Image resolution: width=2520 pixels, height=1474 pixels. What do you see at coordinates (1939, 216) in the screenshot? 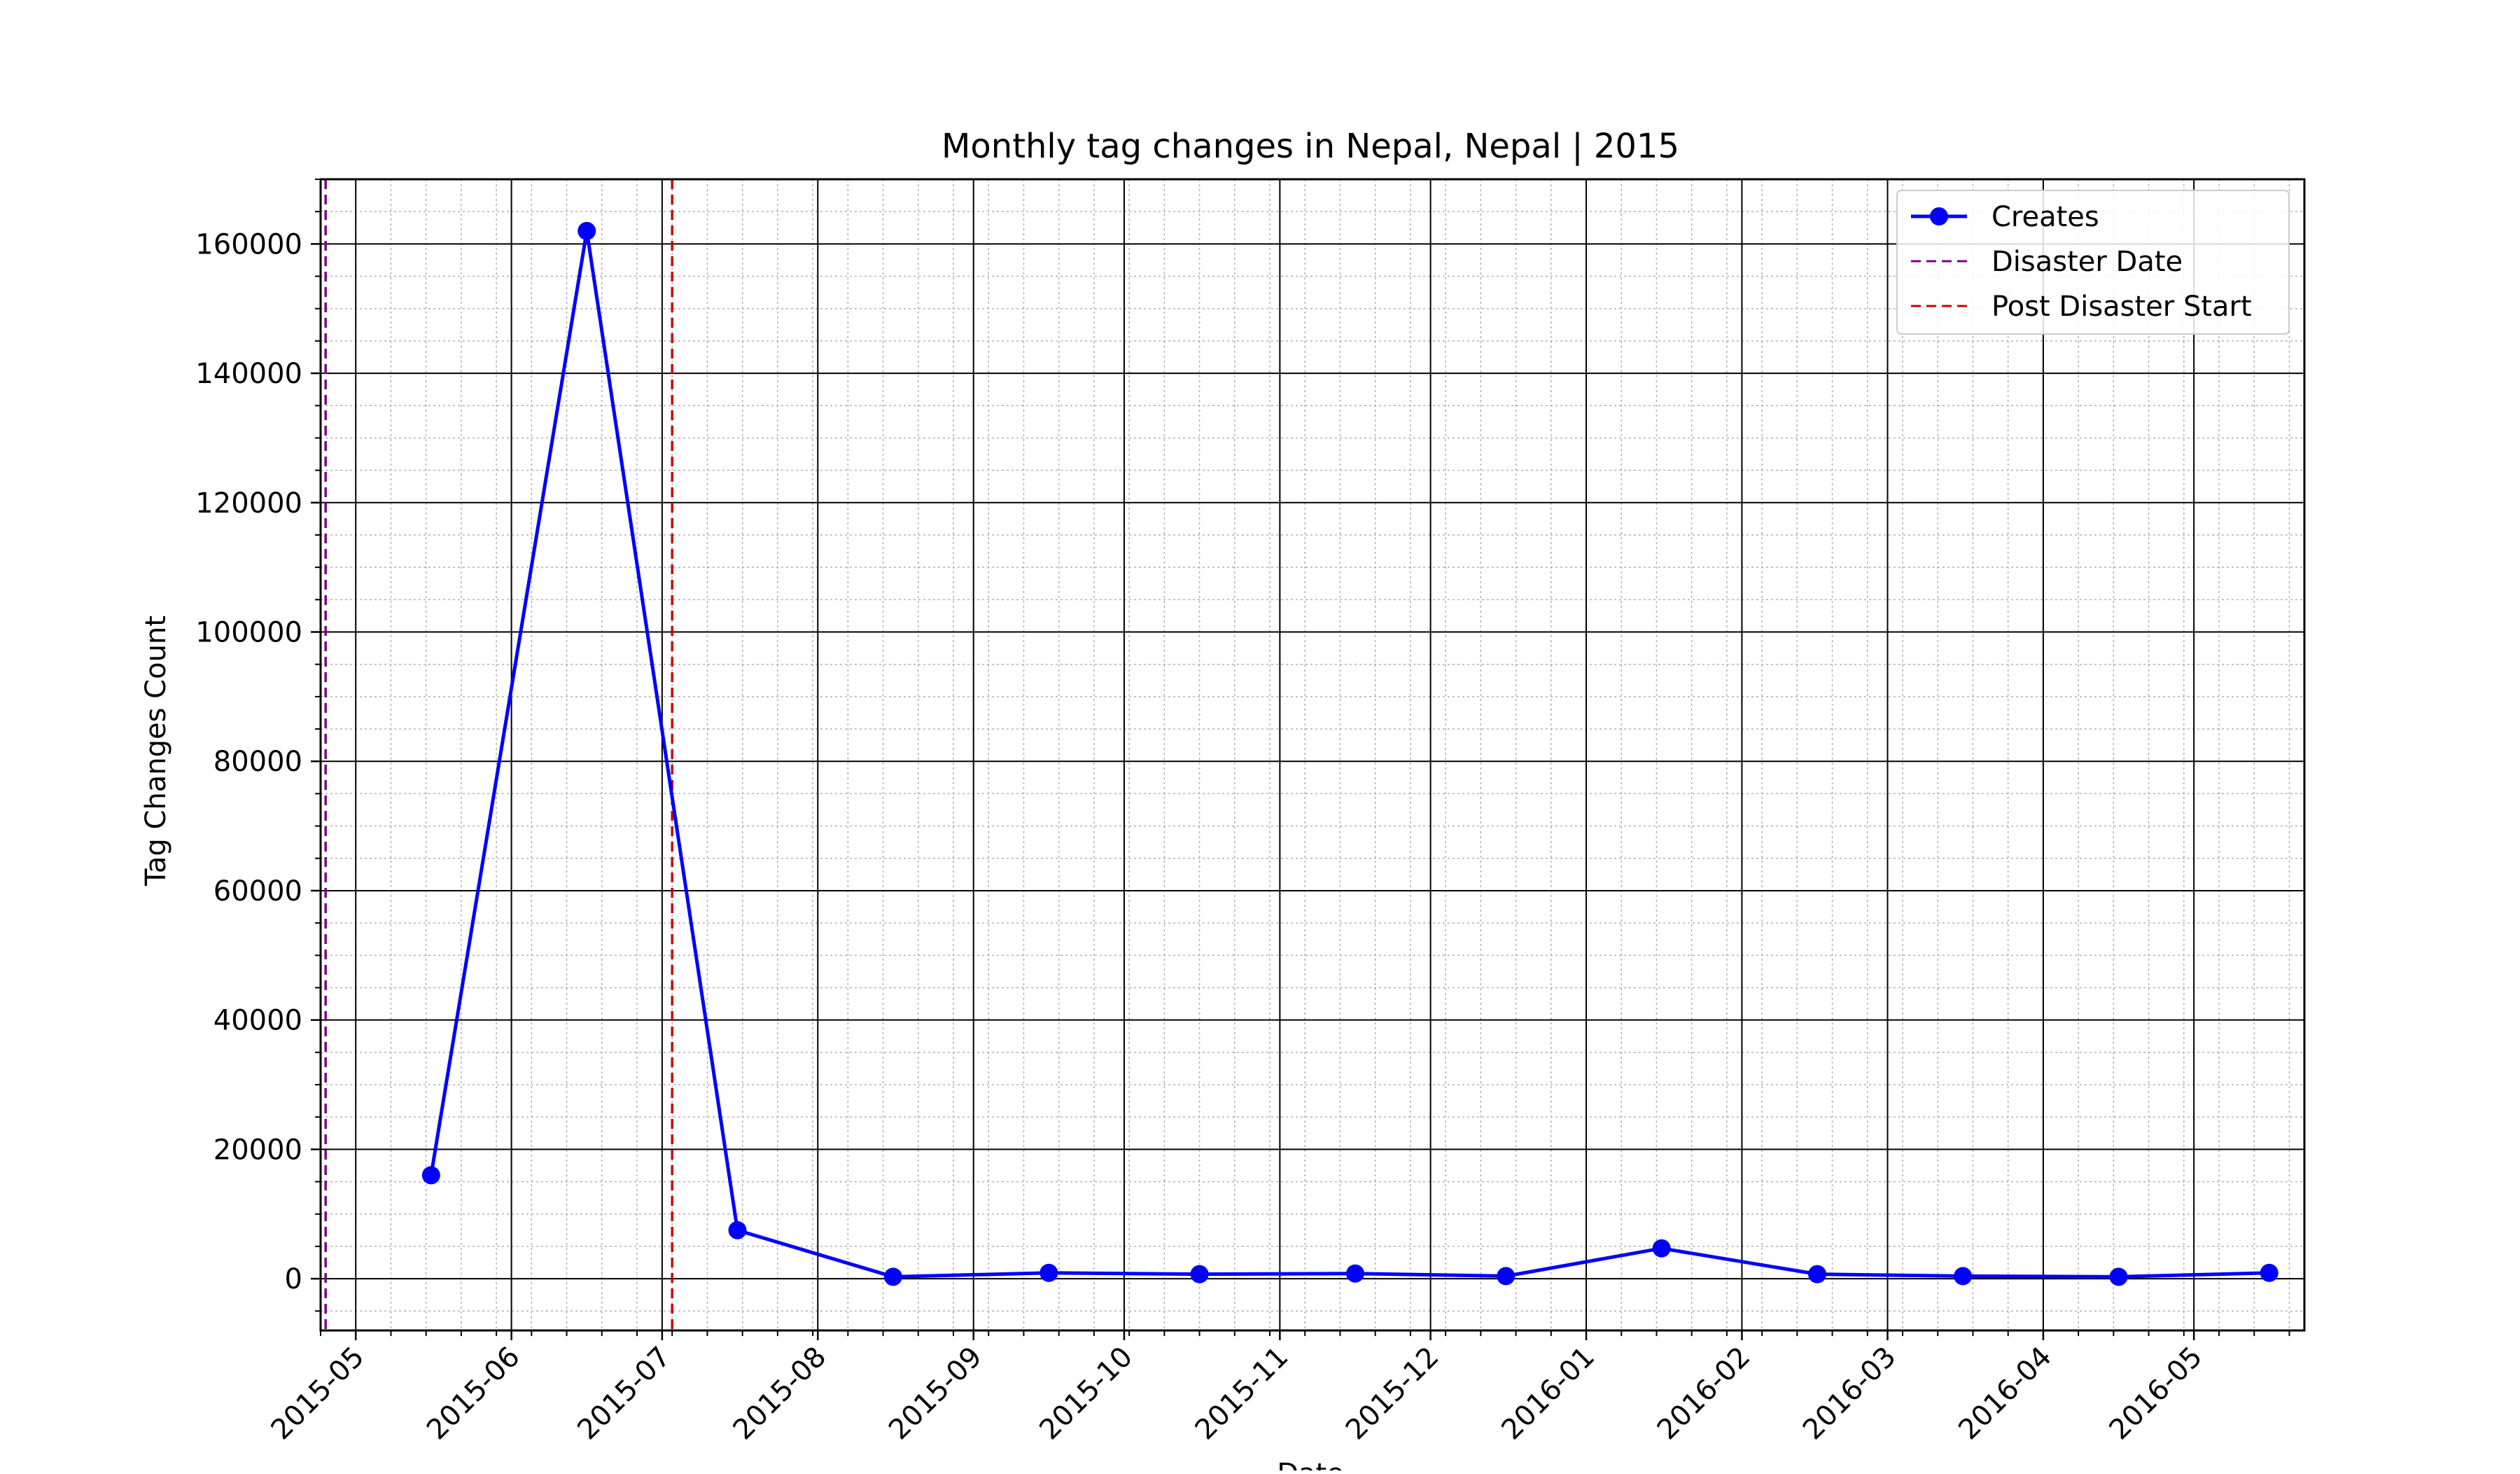
I see `legend-marker-creates` at bounding box center [1939, 216].